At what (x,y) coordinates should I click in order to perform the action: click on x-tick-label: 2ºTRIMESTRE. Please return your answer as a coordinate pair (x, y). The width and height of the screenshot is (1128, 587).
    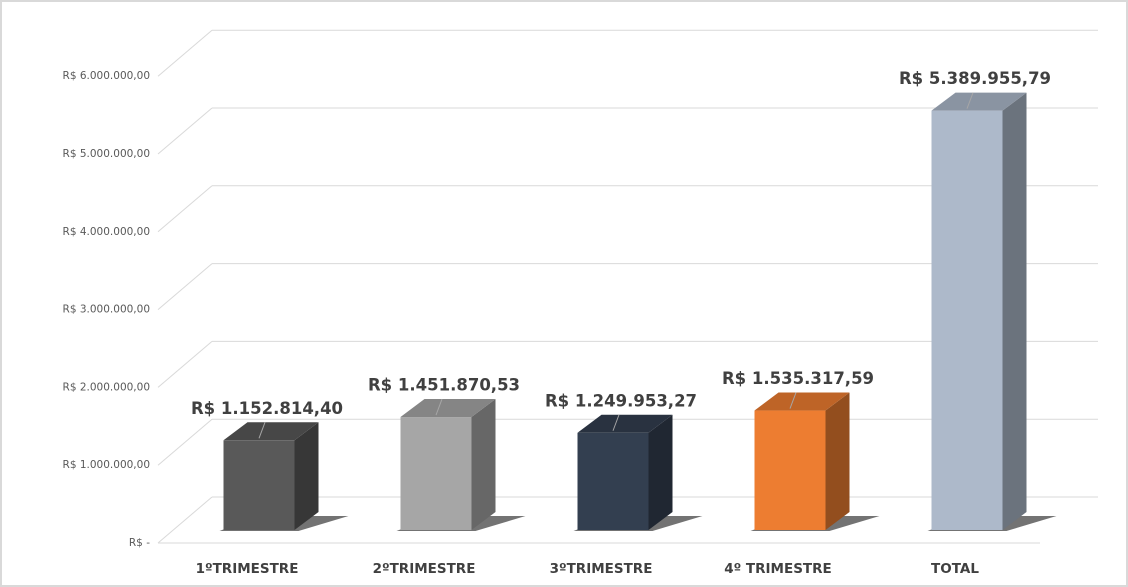
    Looking at the image, I should click on (424, 569).